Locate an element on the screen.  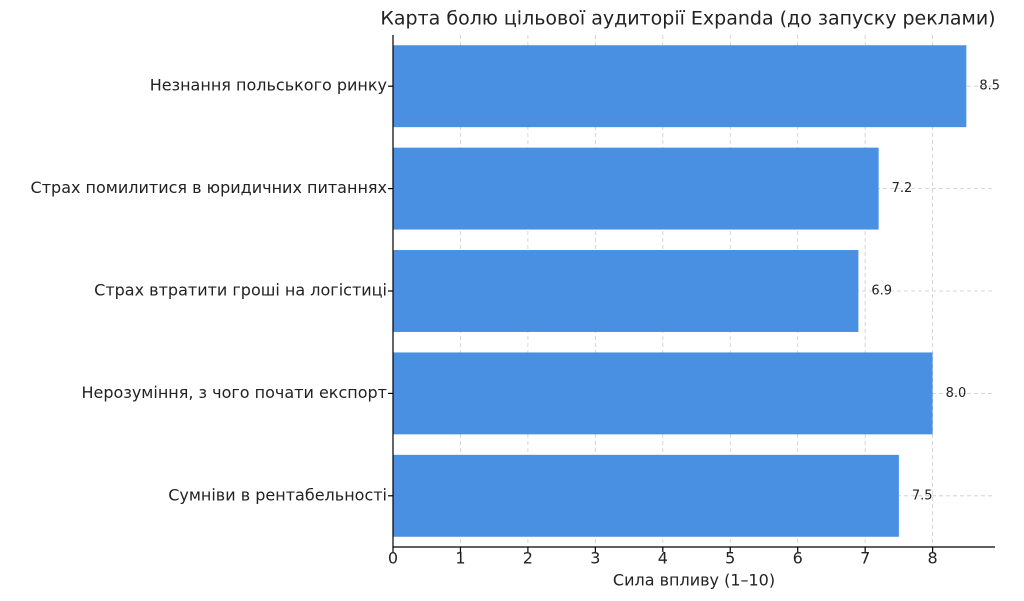
x-tick-label: 5 is located at coordinates (730, 558).